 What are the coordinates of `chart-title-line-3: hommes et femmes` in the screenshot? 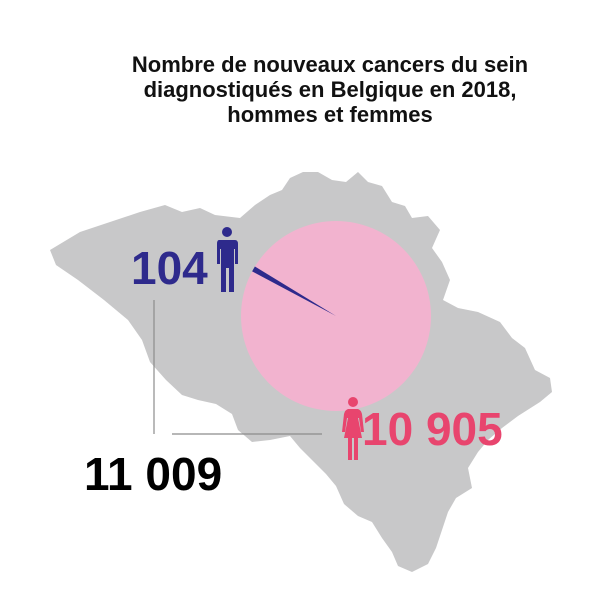 It's located at (330, 114).